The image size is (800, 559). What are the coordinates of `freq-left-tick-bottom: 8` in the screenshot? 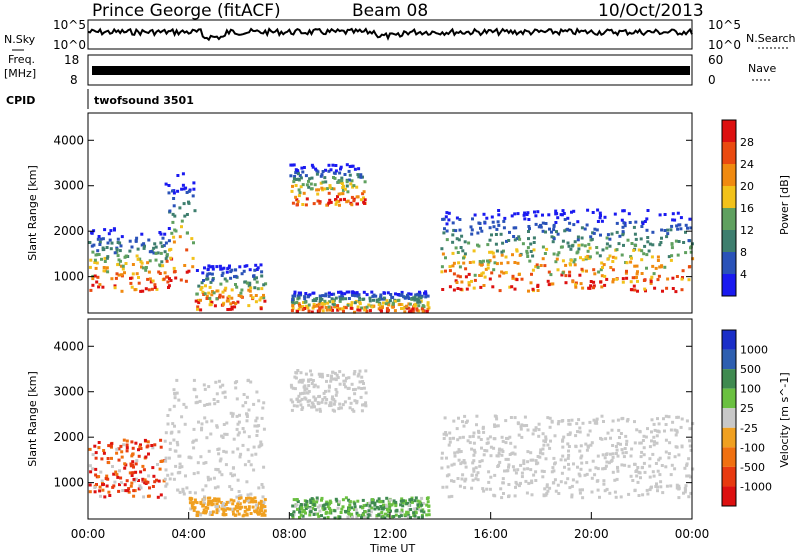 It's located at (74, 80).